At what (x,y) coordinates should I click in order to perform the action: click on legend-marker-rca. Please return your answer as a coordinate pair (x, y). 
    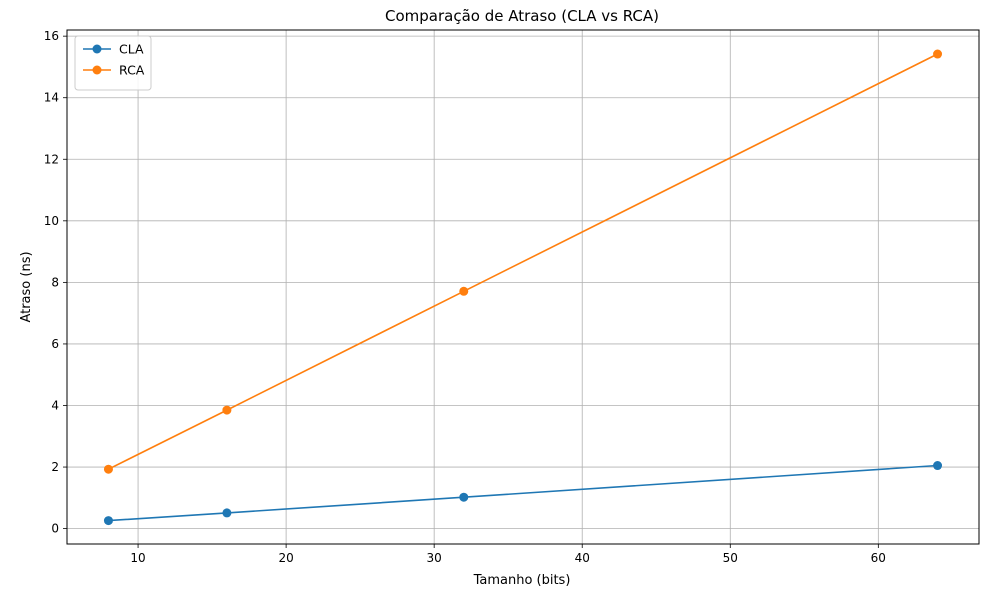
    Looking at the image, I should click on (97, 70).